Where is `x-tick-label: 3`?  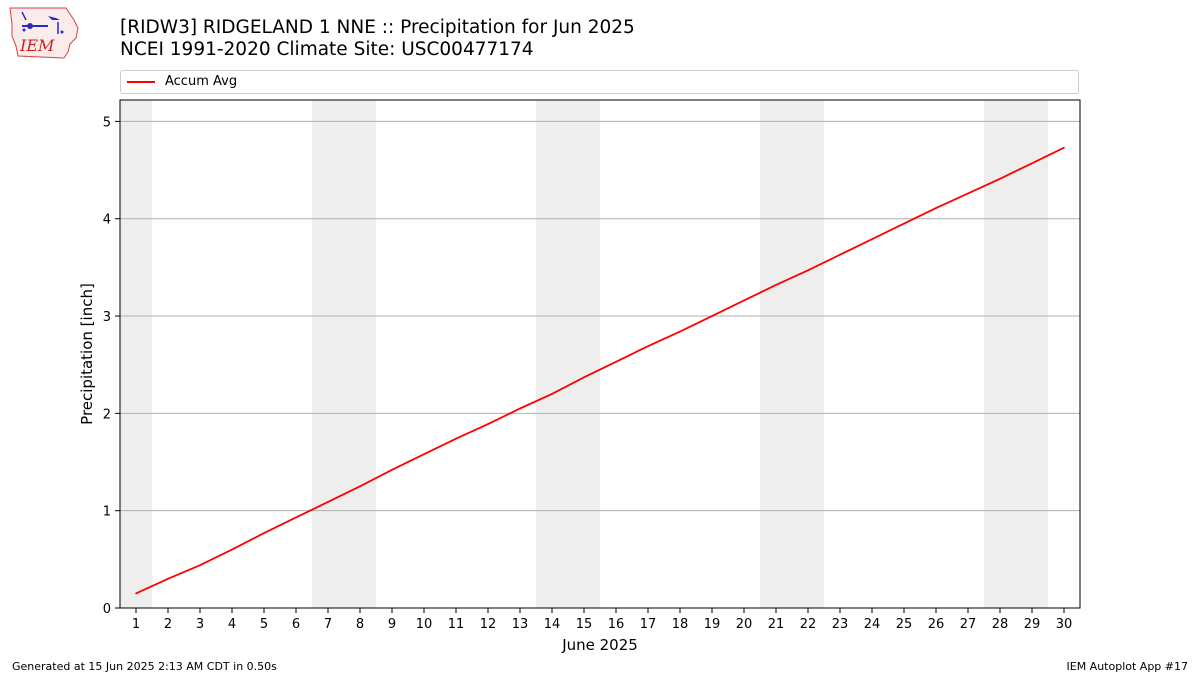
x-tick-label: 3 is located at coordinates (200, 624).